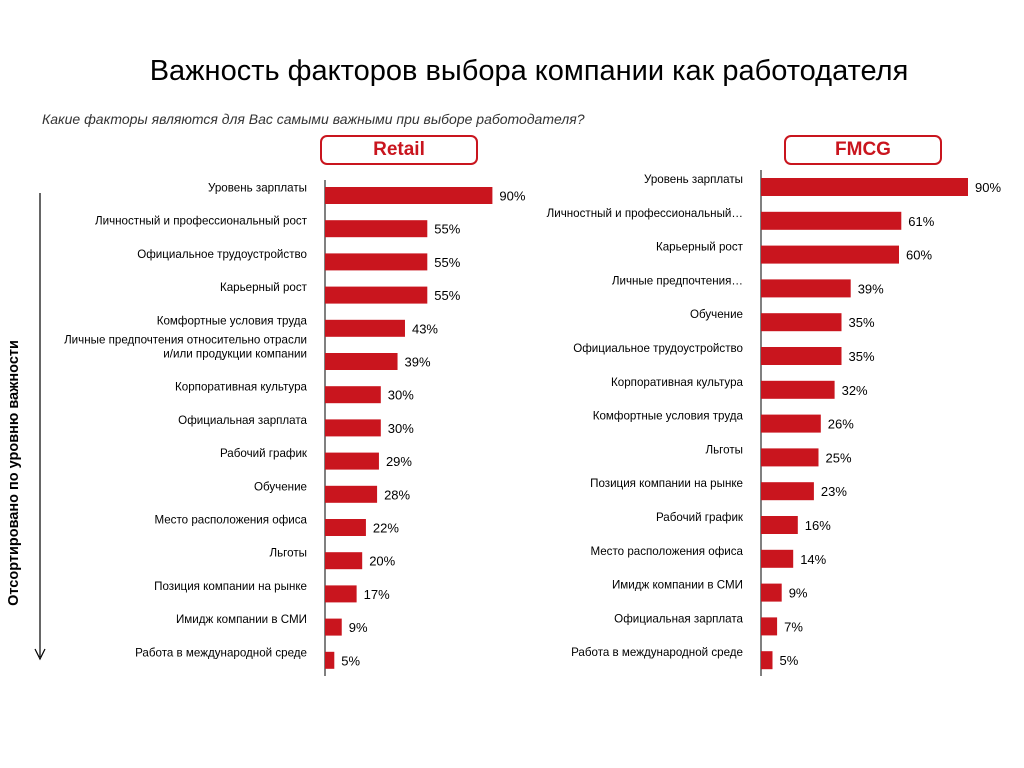  I want to click on data-label: 25%, so click(839, 457).